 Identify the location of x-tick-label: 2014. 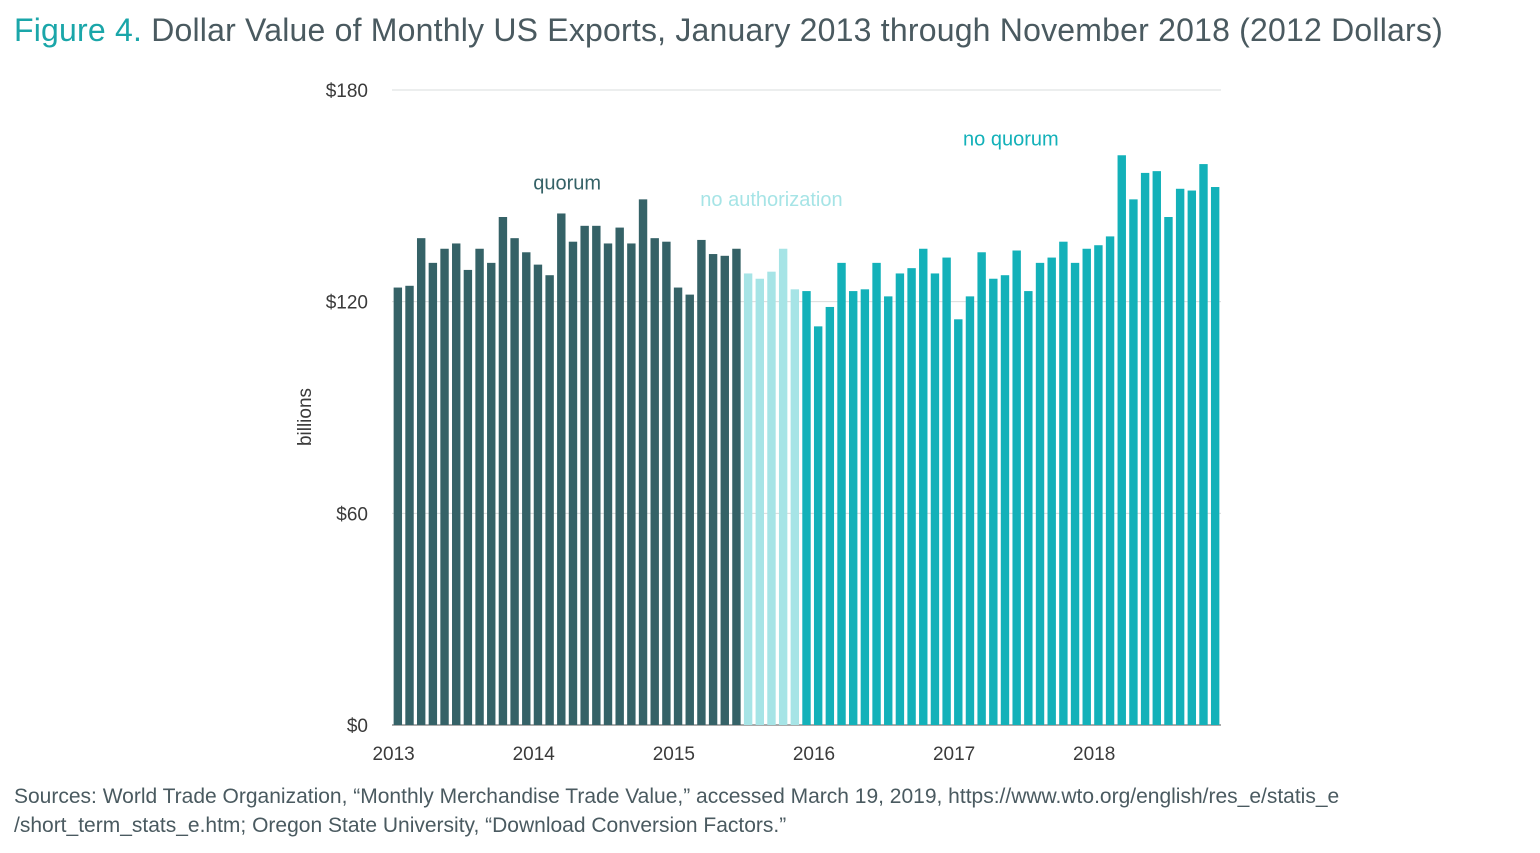
(534, 754).